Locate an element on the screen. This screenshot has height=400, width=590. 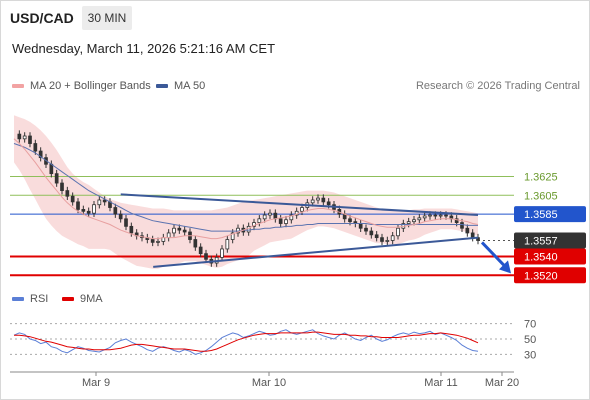
legend-ma20-label: MA 20 + Bollinger Bands is located at coordinates (90, 86).